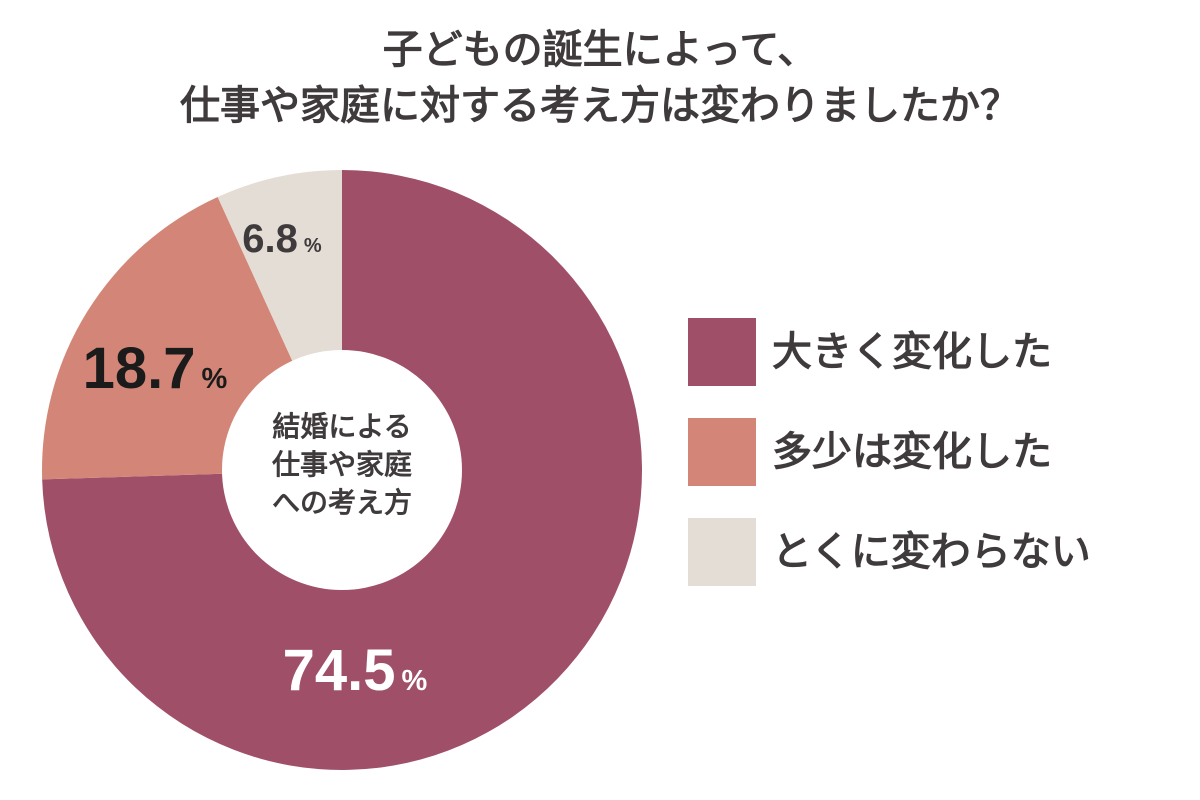 The height and width of the screenshot is (800, 1200). Describe the element at coordinates (341, 464) in the screenshot. I see `center-label-line-2: 仕事や家庭` at that location.